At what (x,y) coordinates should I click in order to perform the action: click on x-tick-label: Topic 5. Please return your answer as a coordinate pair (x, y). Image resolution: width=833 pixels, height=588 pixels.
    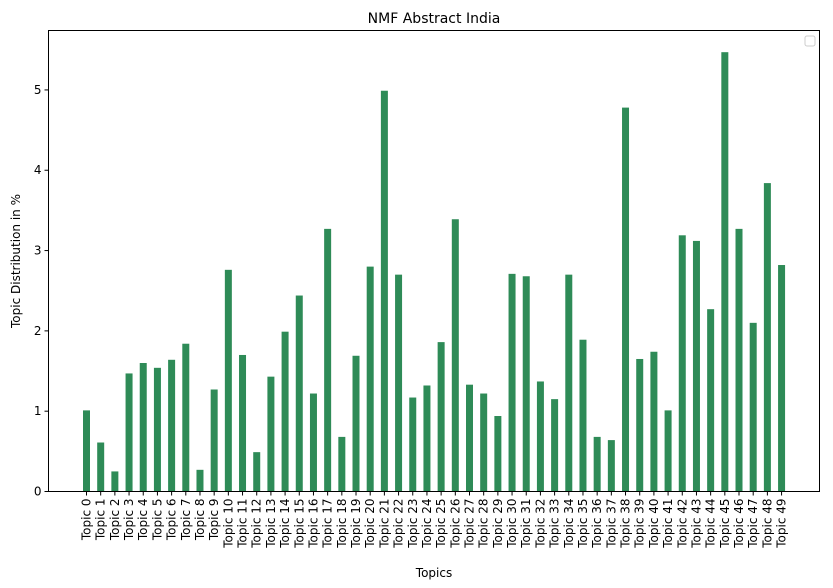
    Looking at the image, I should click on (157, 520).